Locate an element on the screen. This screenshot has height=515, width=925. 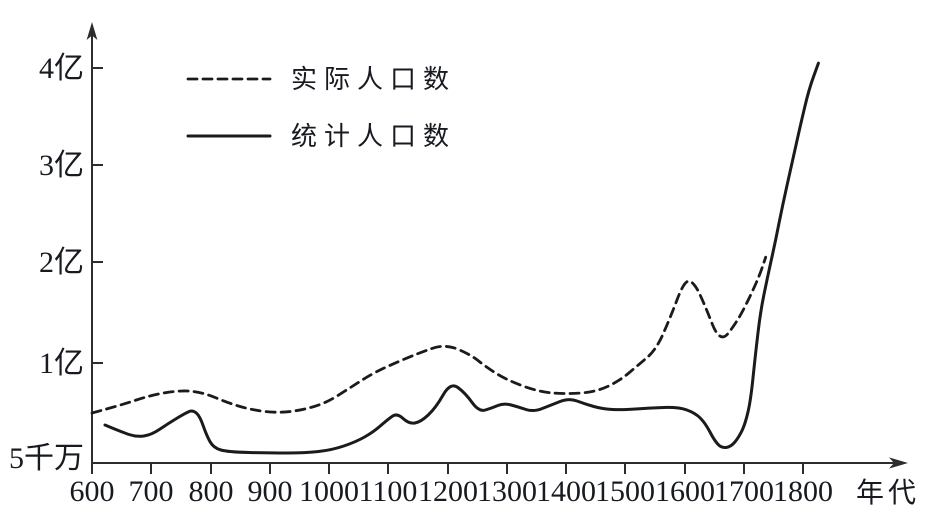
x-tick-label: 1300 is located at coordinates (507, 491).